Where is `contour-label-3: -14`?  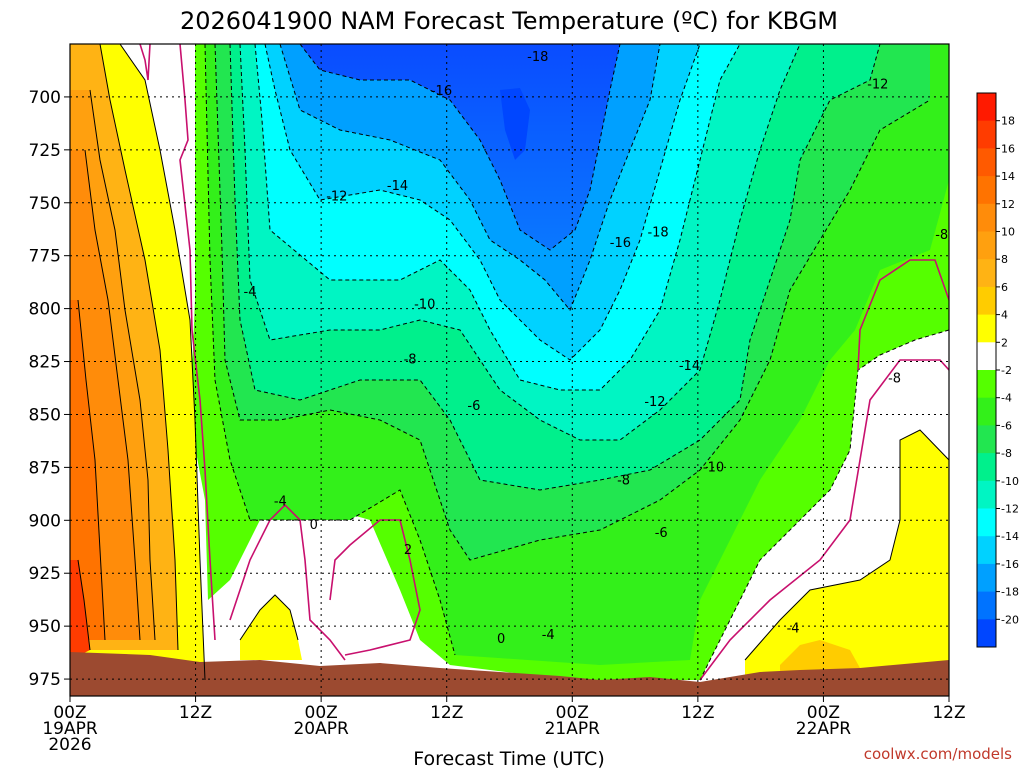 contour-label-3: -14 is located at coordinates (397, 186).